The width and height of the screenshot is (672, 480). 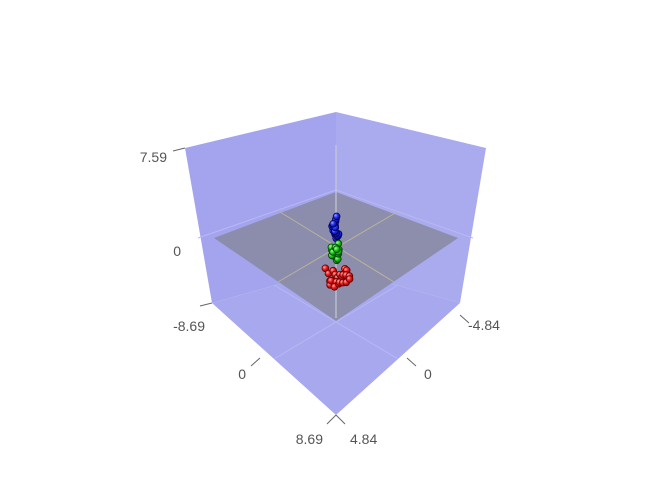 What do you see at coordinates (484, 325) in the screenshot?
I see `y-tick-label-min: -4.84` at bounding box center [484, 325].